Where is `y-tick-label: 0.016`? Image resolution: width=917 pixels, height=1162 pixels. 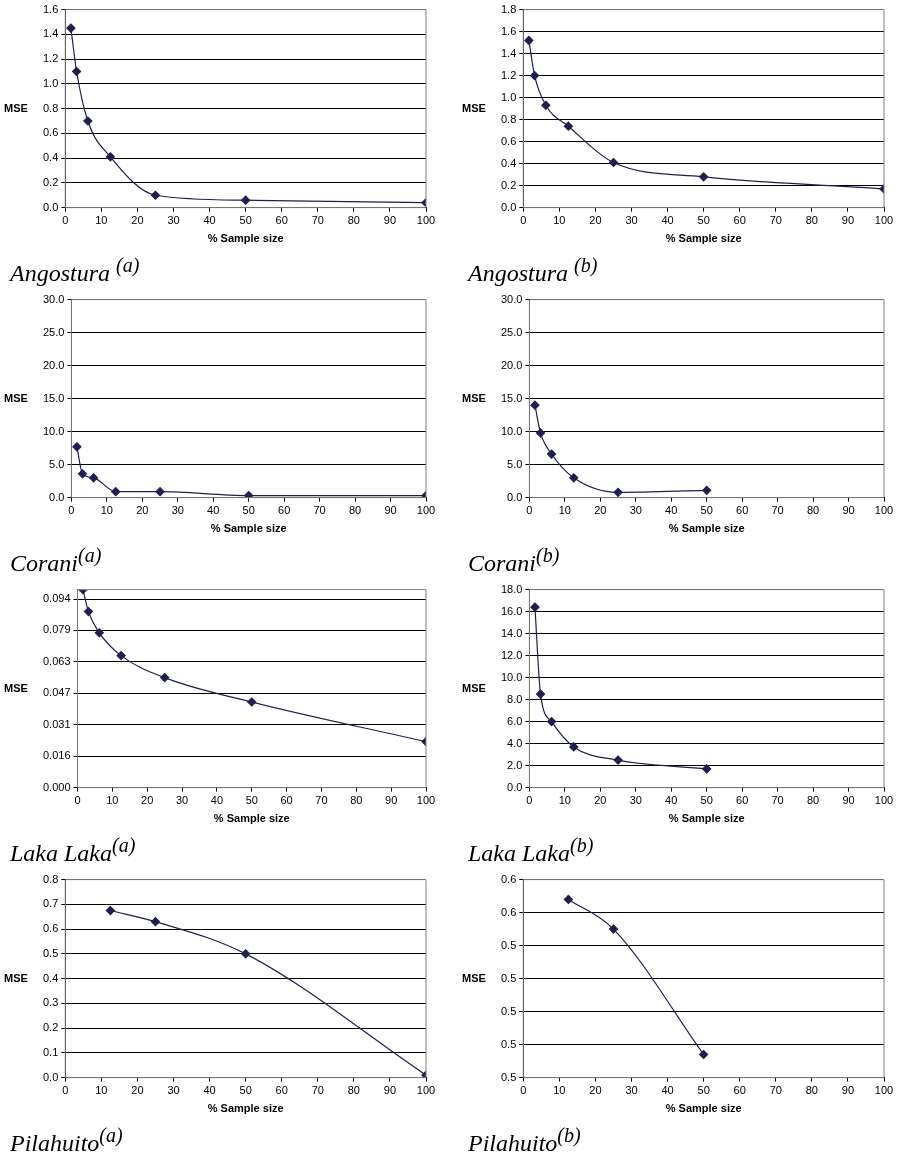
y-tick-label: 0.016 is located at coordinates (57, 755).